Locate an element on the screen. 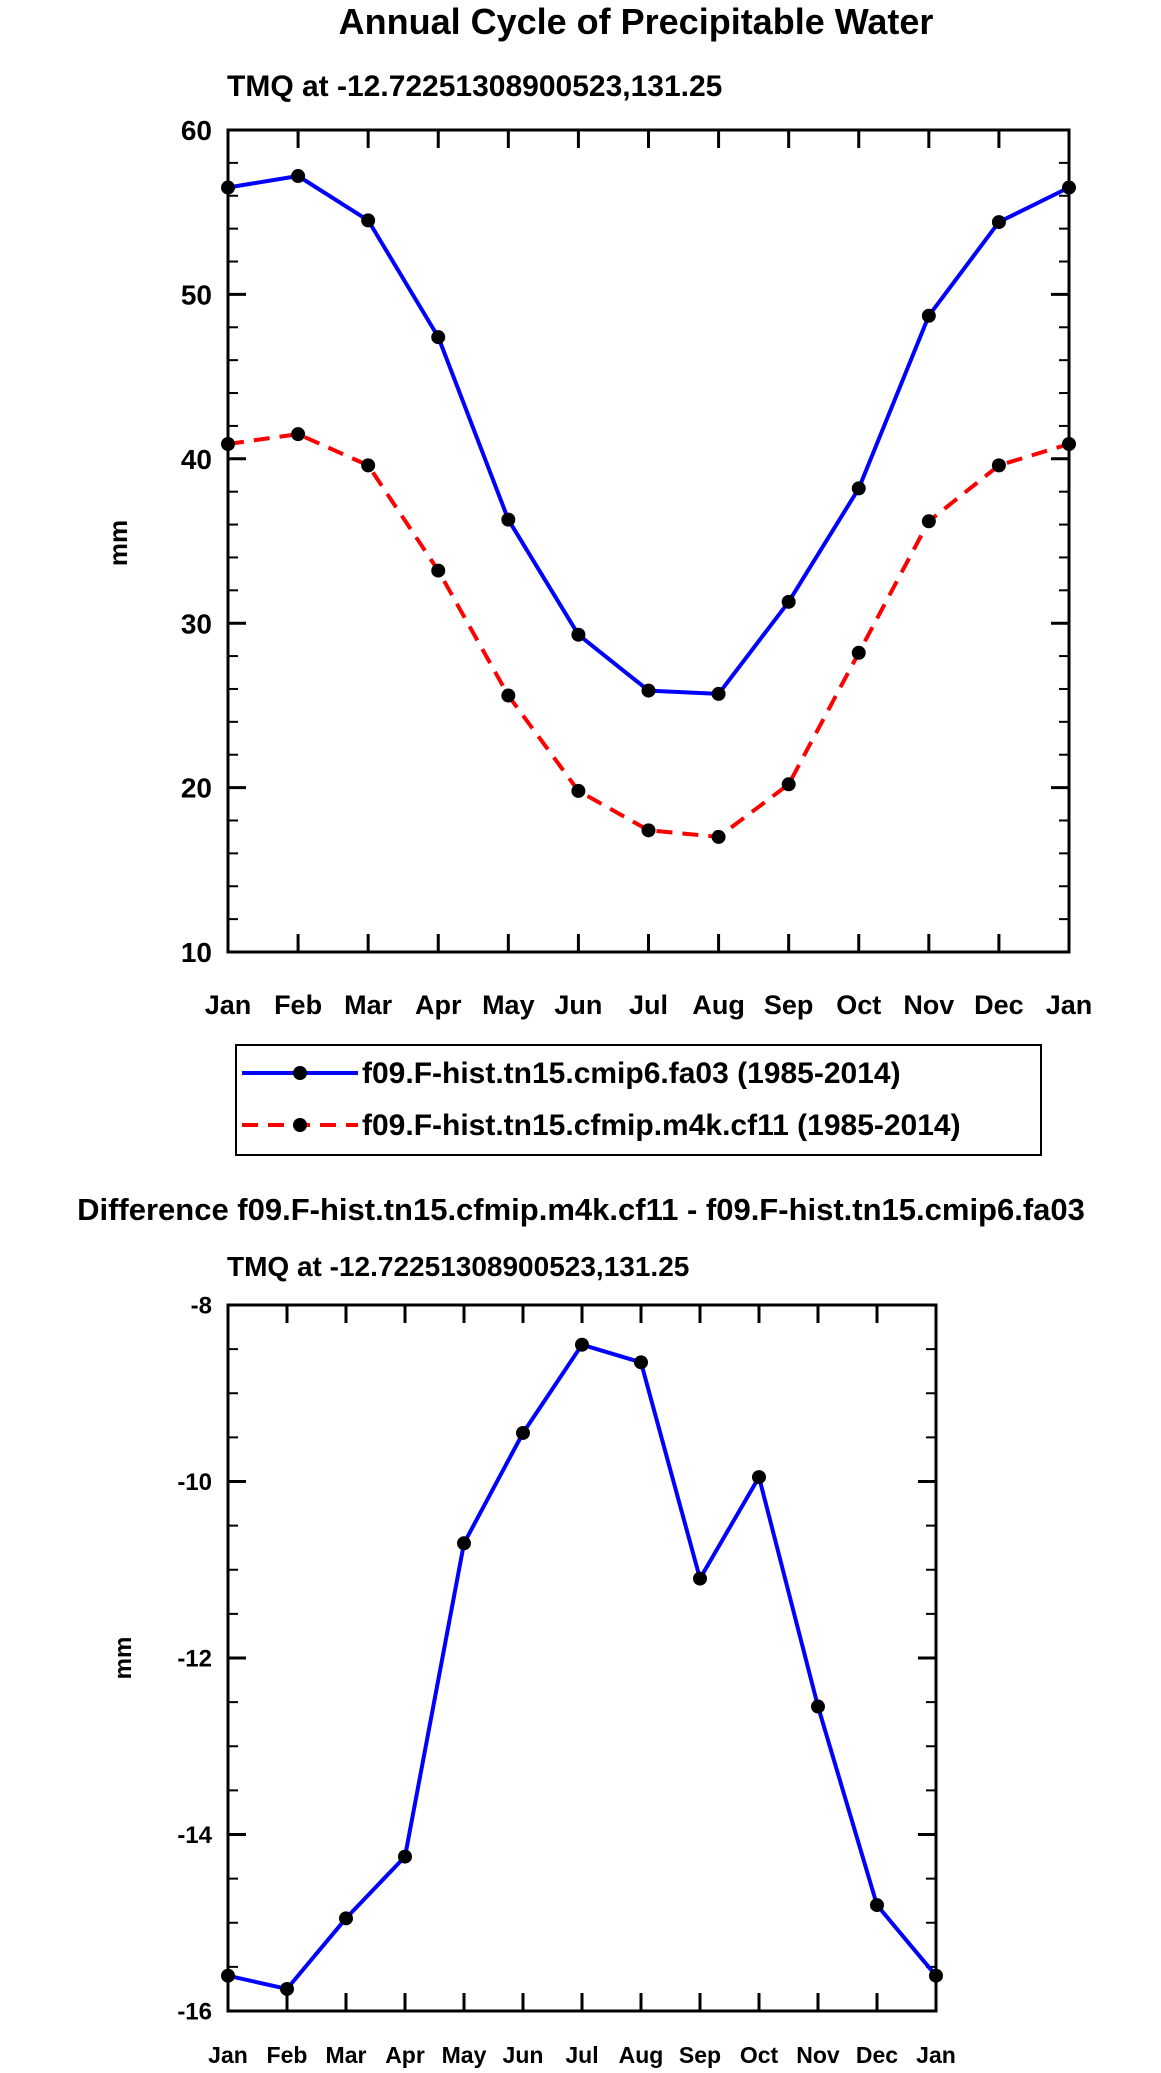 The height and width of the screenshot is (2073, 1161). y-tick-label: 20 is located at coordinates (196, 788).